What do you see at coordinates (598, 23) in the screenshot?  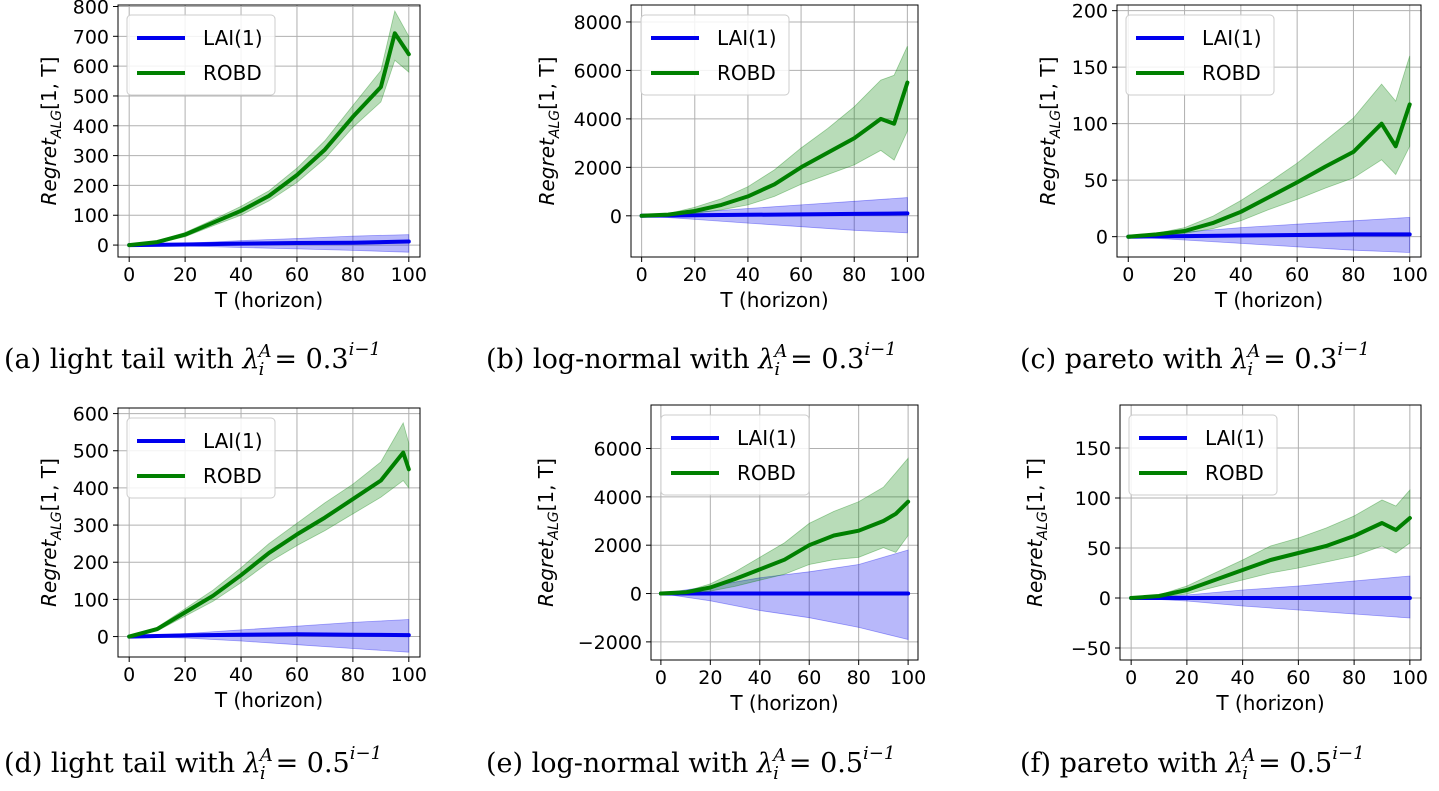 I see `y-tick-label: 8000` at bounding box center [598, 23].